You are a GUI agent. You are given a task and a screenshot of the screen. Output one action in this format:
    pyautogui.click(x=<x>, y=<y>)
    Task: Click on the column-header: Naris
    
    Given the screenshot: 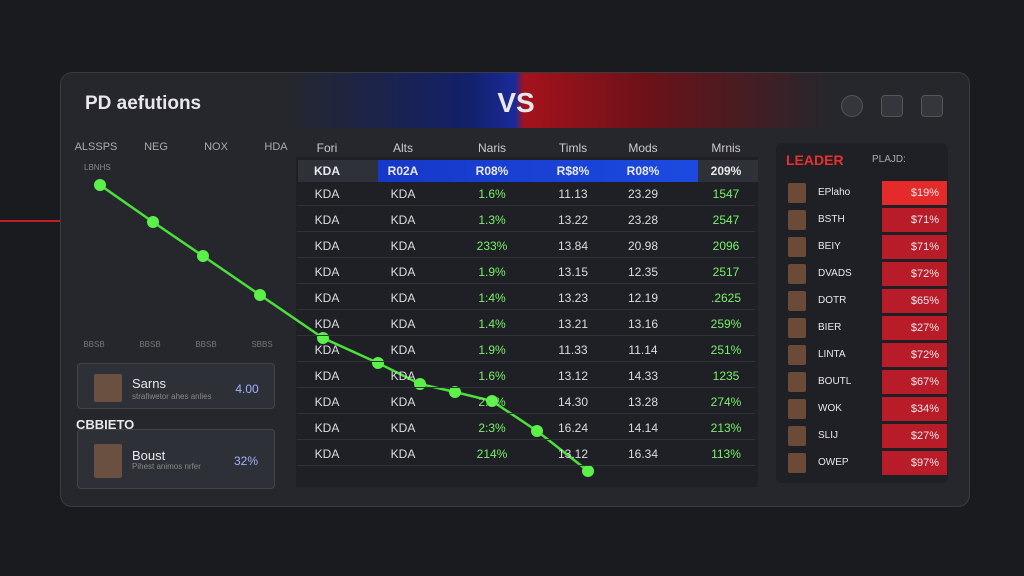 What is the action you would take?
    pyautogui.click(x=492, y=148)
    